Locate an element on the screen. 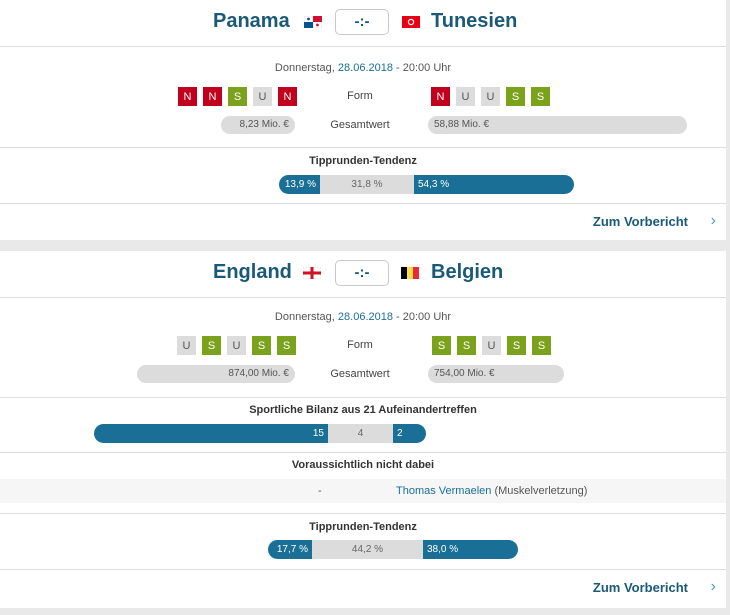 The width and height of the screenshot is (730, 615). away-team: Belgien is located at coordinates (467, 272).